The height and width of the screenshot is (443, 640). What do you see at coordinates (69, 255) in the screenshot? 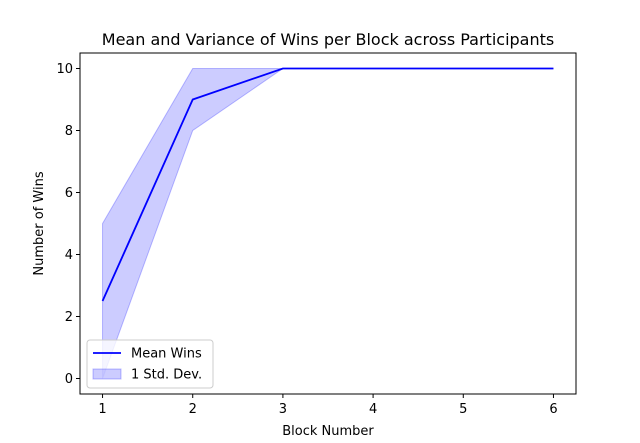
I see `y-tick-label: 4` at bounding box center [69, 255].